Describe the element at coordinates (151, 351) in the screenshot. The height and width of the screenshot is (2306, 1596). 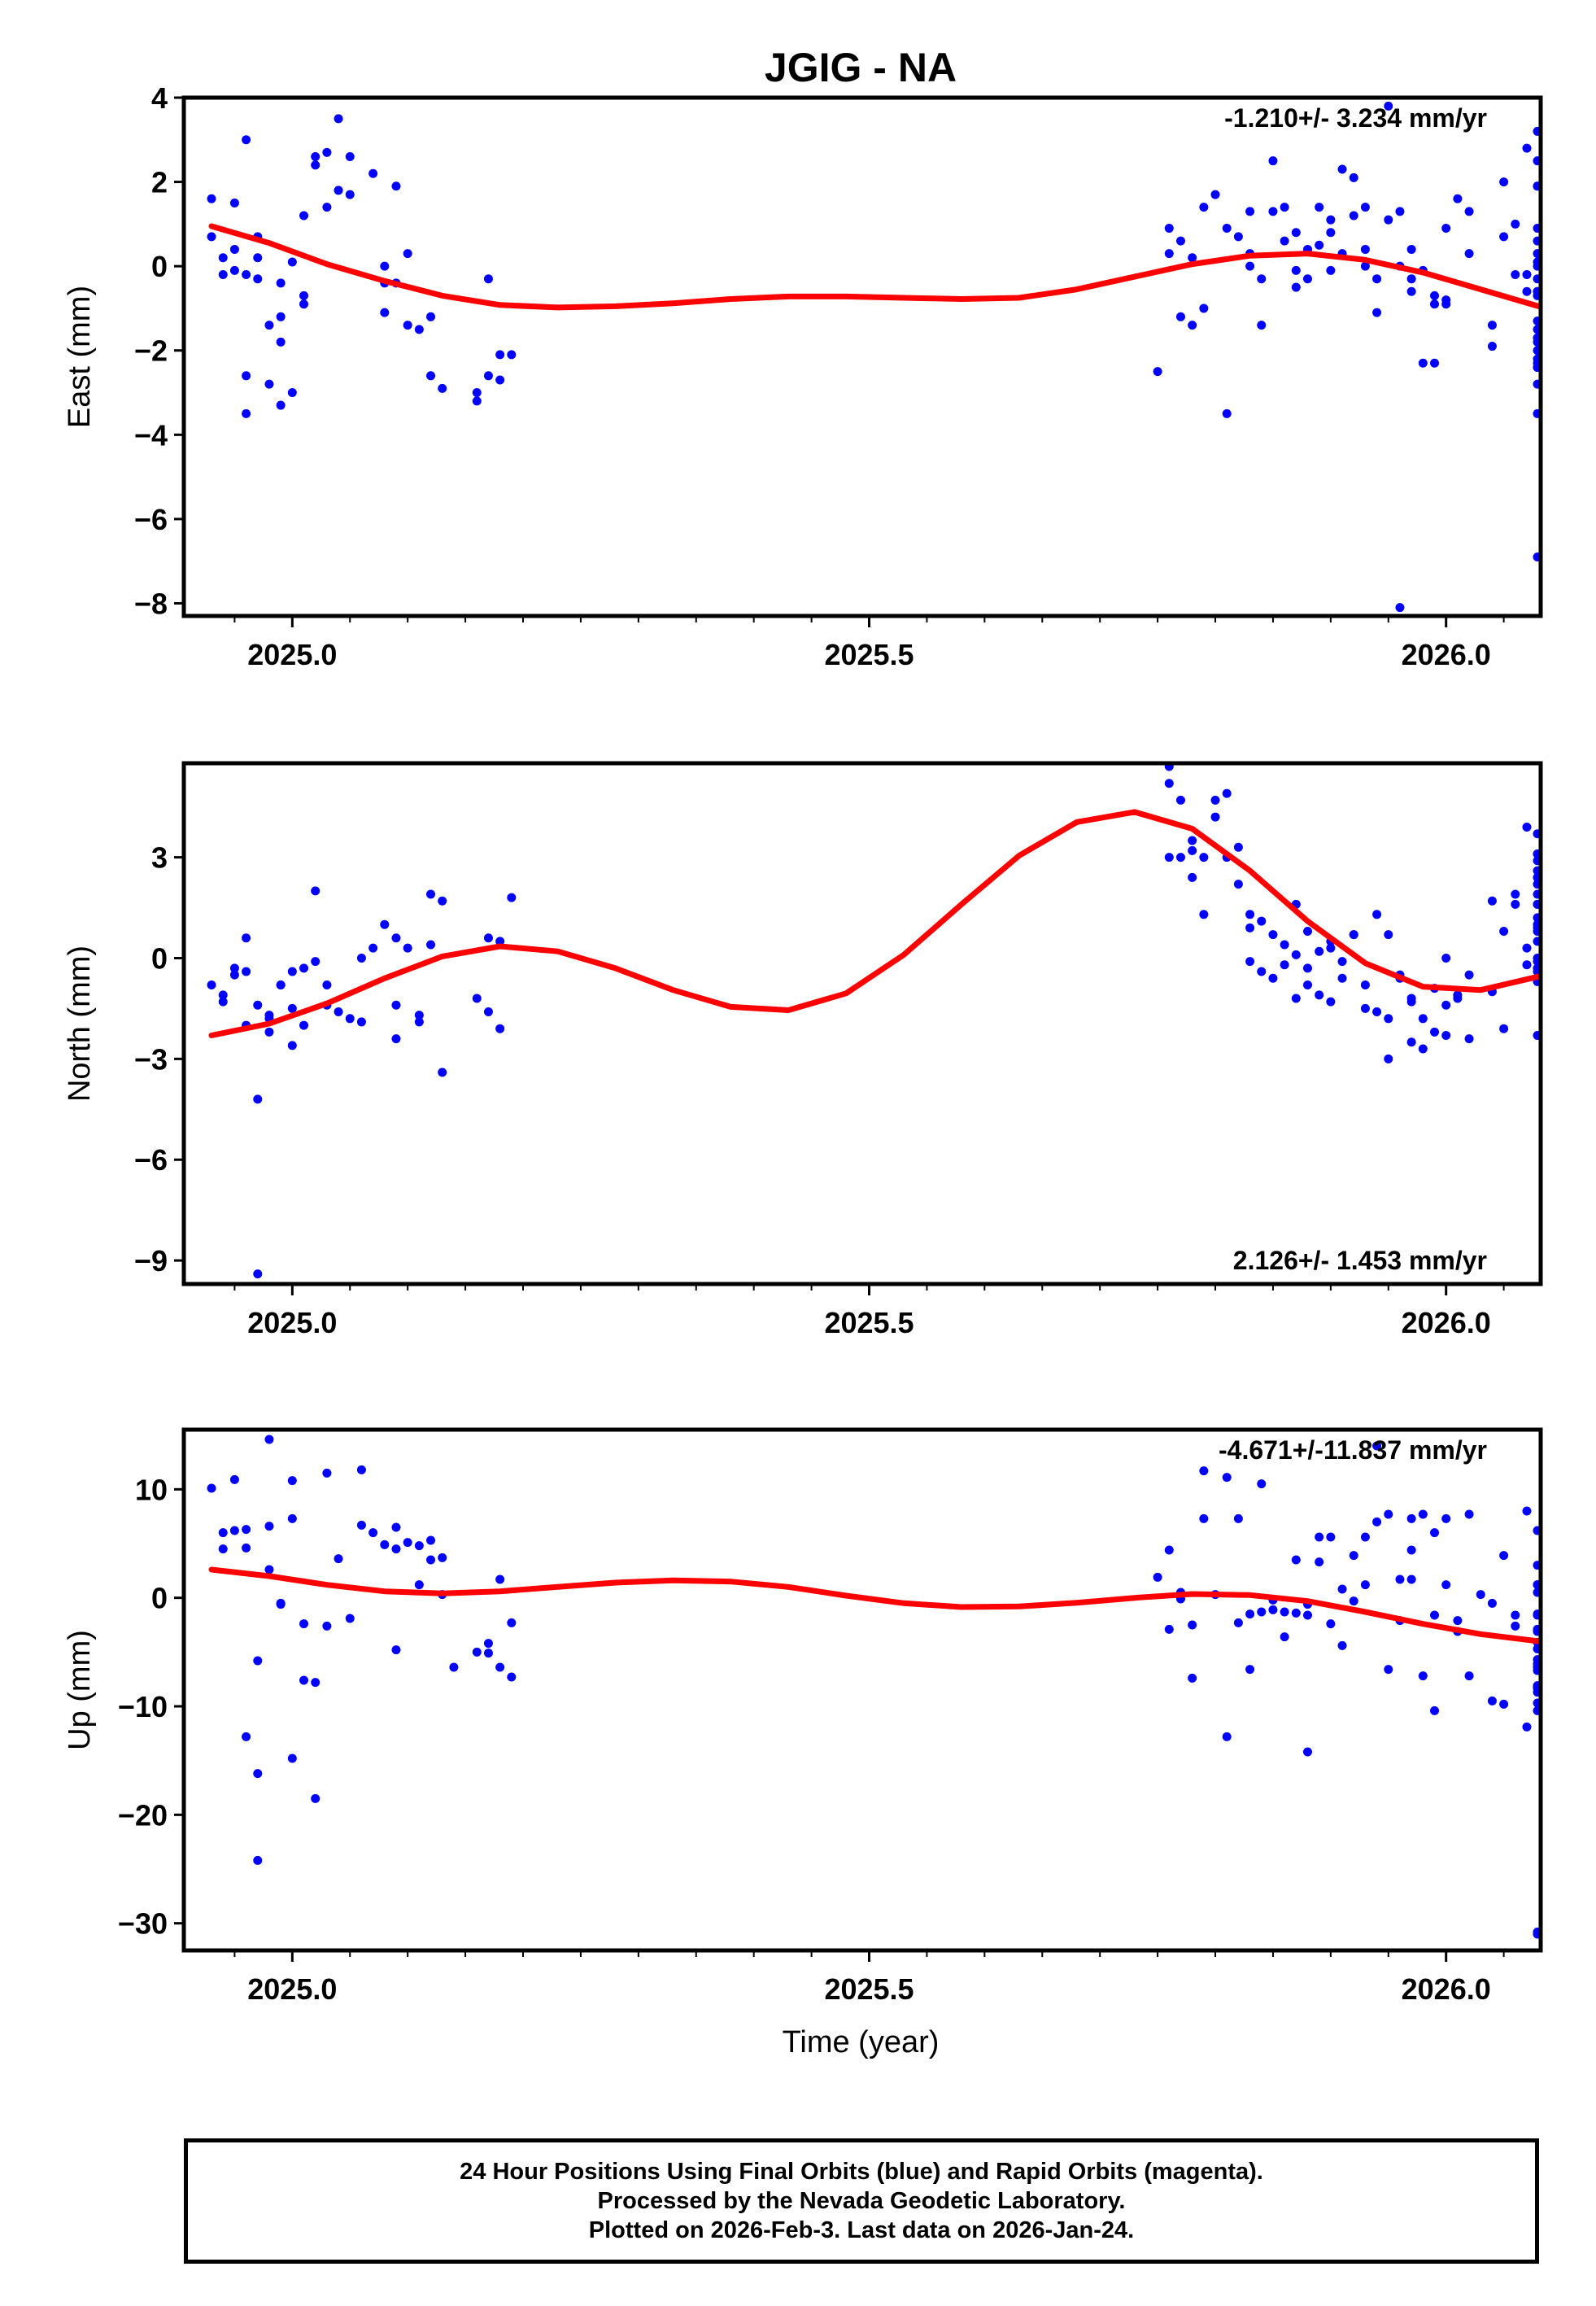
I see `y-tick-label: −2` at that location.